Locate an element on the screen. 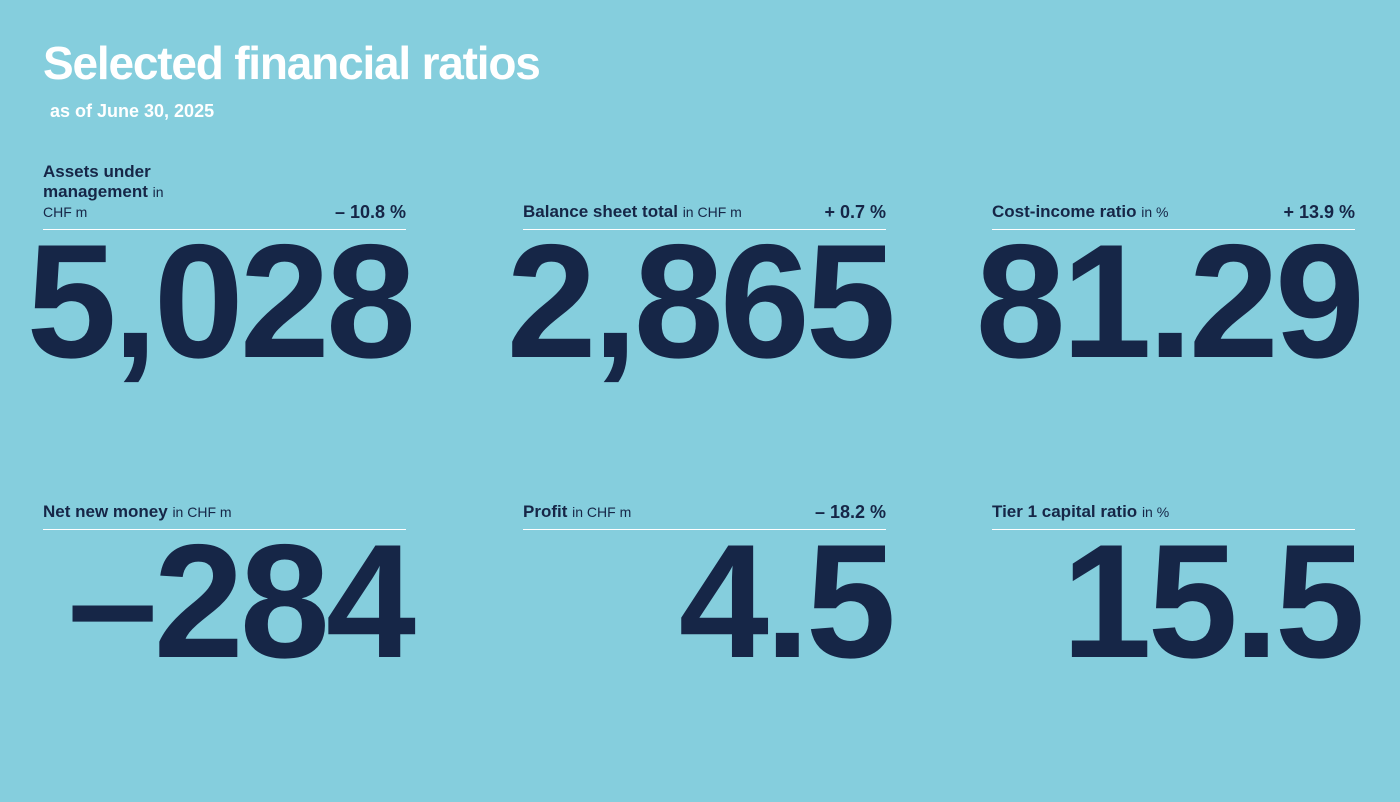  metric-label-group: Net new money in CHF m is located at coordinates (168, 512).